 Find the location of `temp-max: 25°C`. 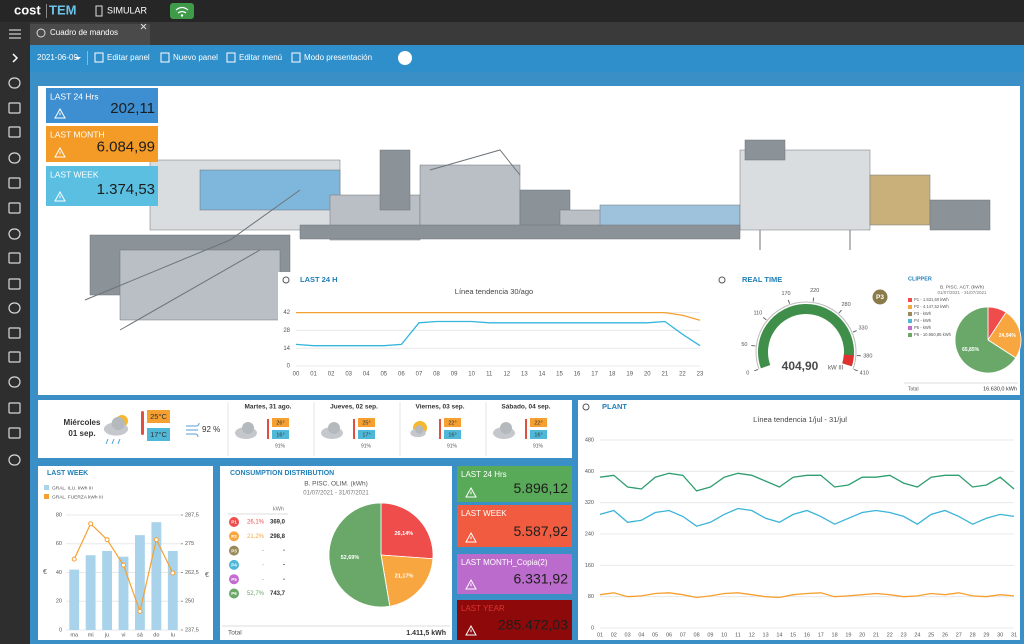

temp-max: 25°C is located at coordinates (158, 416).